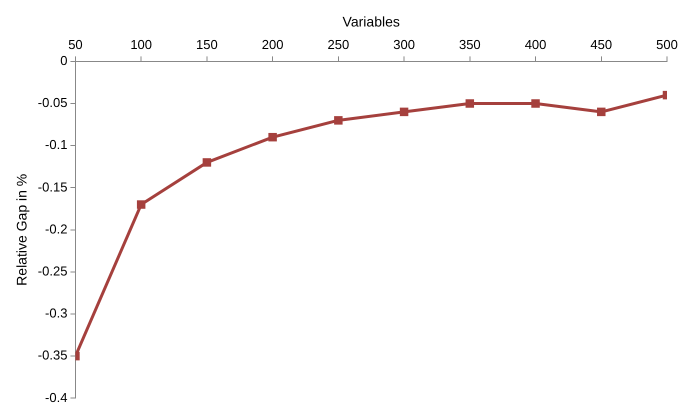 The width and height of the screenshot is (687, 409). I want to click on x-tick-label: 350, so click(469, 44).